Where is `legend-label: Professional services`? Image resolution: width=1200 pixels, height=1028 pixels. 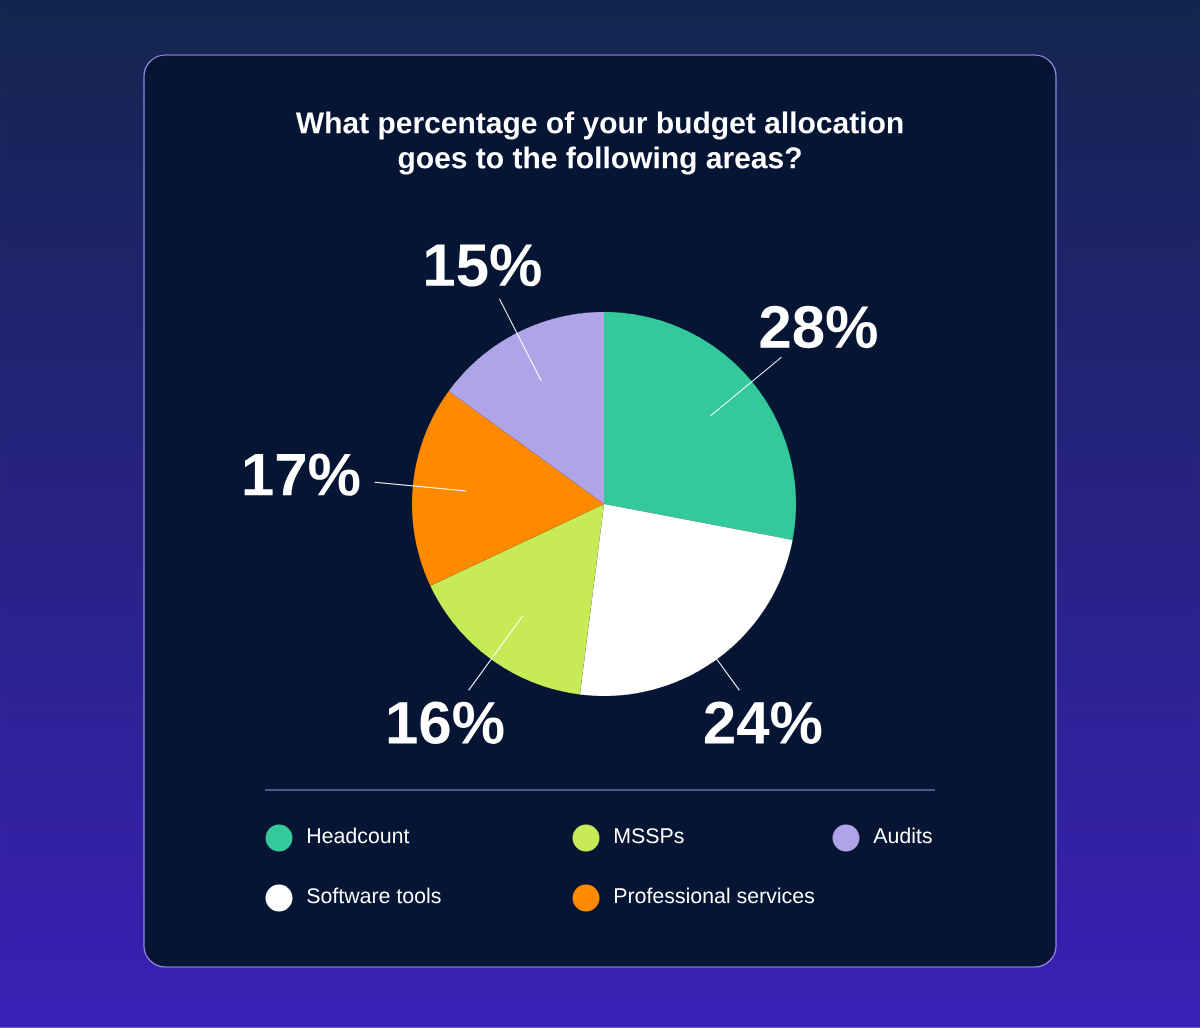 legend-label: Professional services is located at coordinates (715, 895).